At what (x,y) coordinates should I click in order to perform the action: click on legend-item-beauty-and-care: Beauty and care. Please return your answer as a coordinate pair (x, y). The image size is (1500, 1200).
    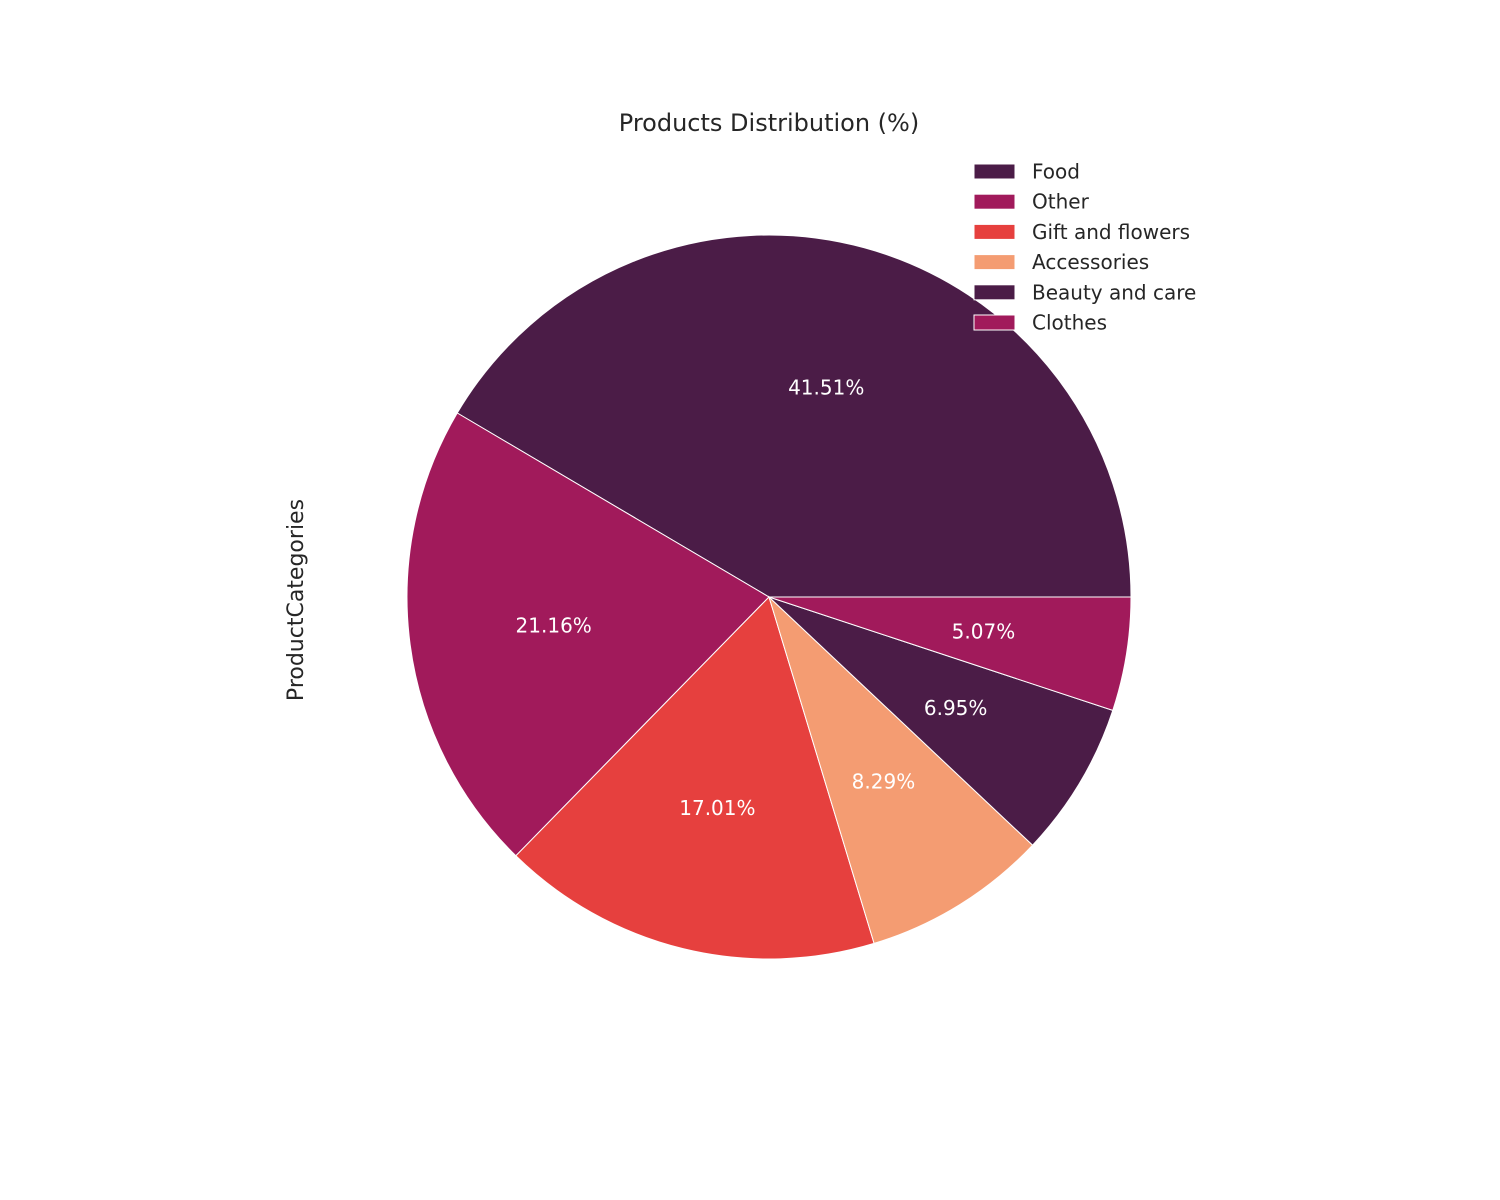
    Looking at the image, I should click on (1084, 292).